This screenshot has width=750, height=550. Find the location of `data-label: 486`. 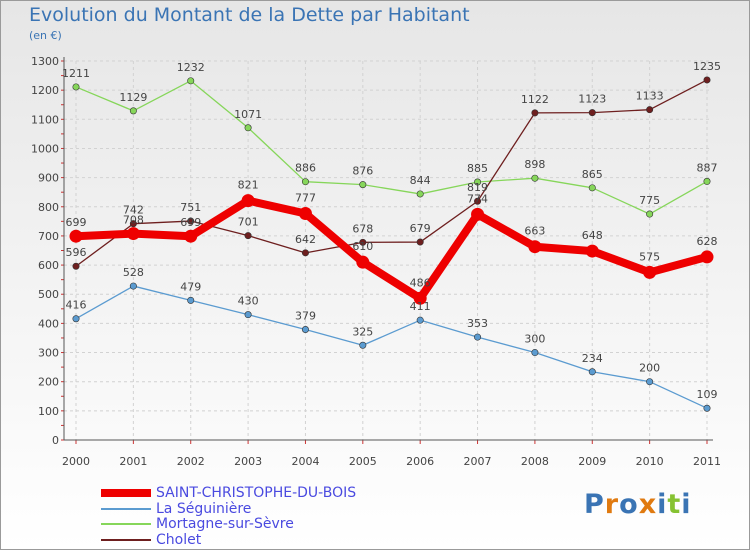

data-label: 486 is located at coordinates (420, 282).